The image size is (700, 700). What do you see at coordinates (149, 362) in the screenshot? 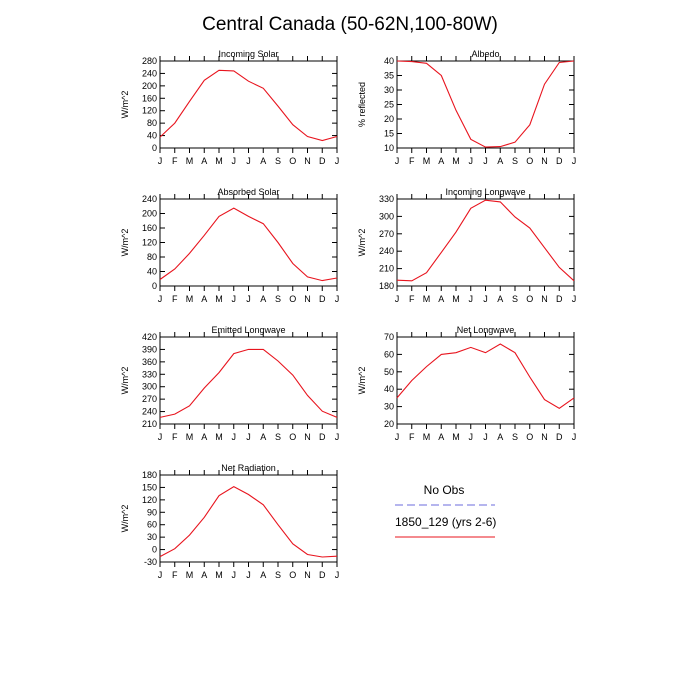
I see `y-tick-label: 360` at bounding box center [149, 362].